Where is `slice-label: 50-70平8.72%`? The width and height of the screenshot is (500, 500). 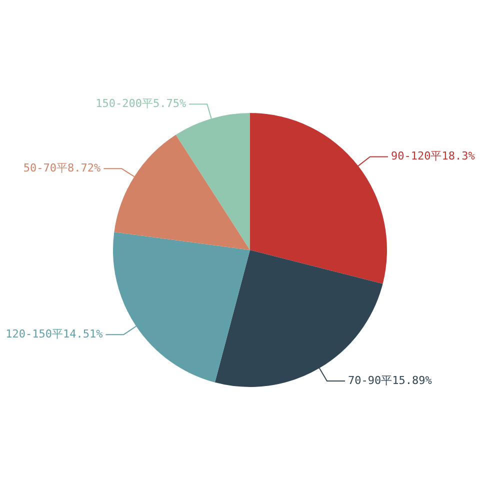 slice-label: 50-70平8.72% is located at coordinates (62, 167).